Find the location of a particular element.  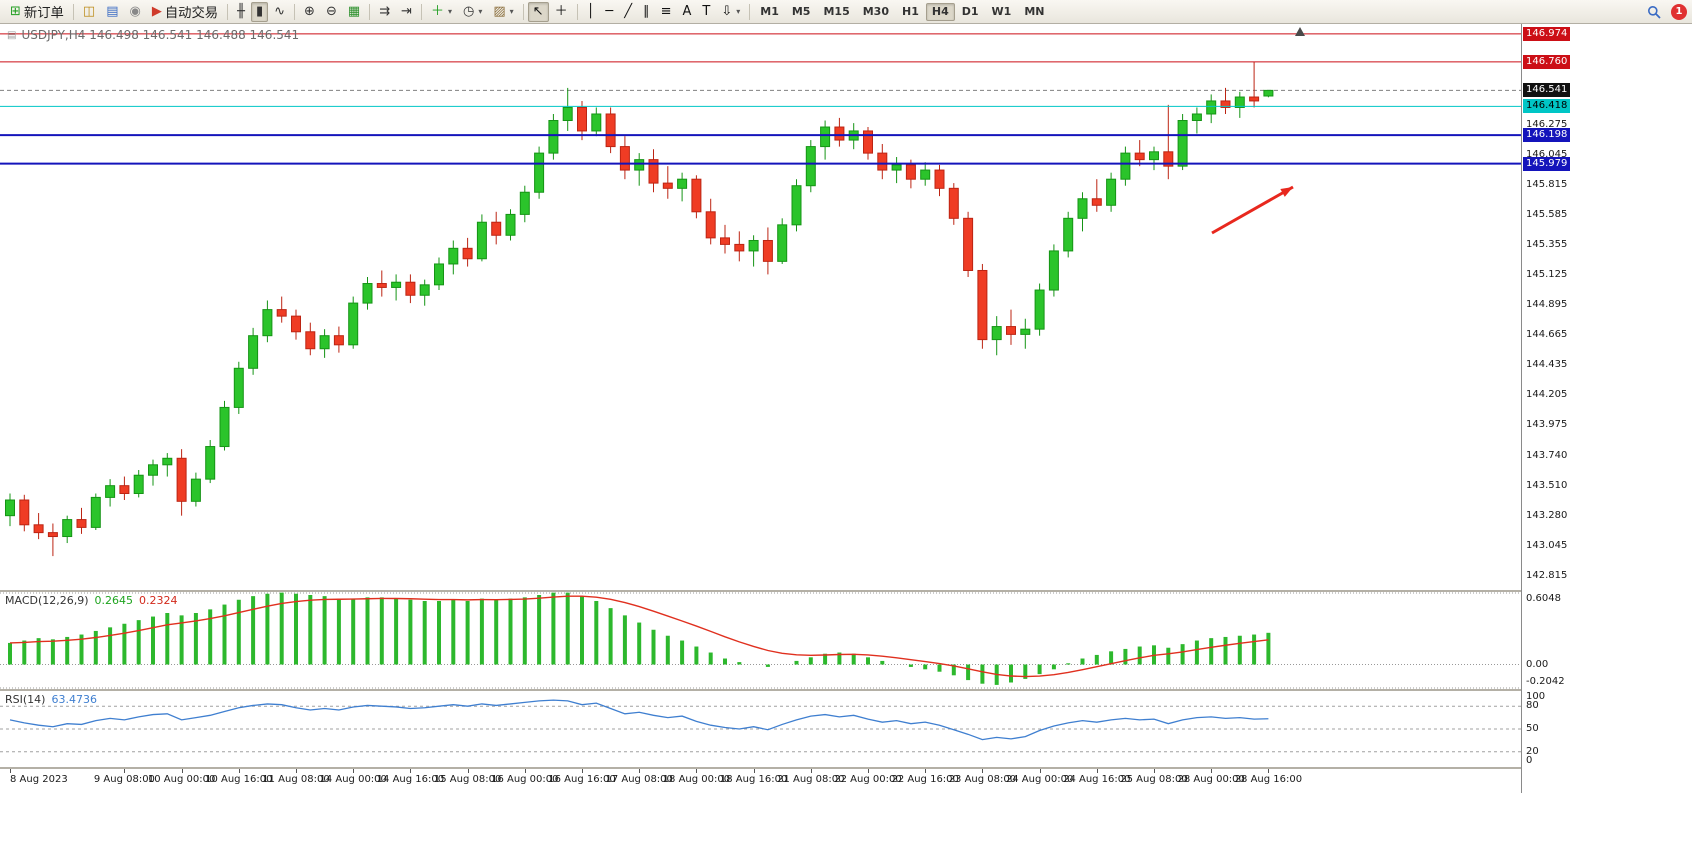

time-label: 9 Aug 08:00 is located at coordinates (124, 779).